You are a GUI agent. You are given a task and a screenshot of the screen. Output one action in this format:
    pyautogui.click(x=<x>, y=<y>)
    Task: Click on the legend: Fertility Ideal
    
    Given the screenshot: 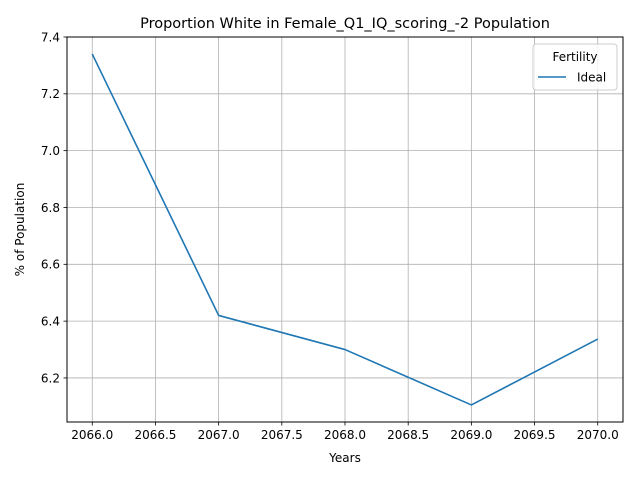 What is the action you would take?
    pyautogui.click(x=575, y=67)
    